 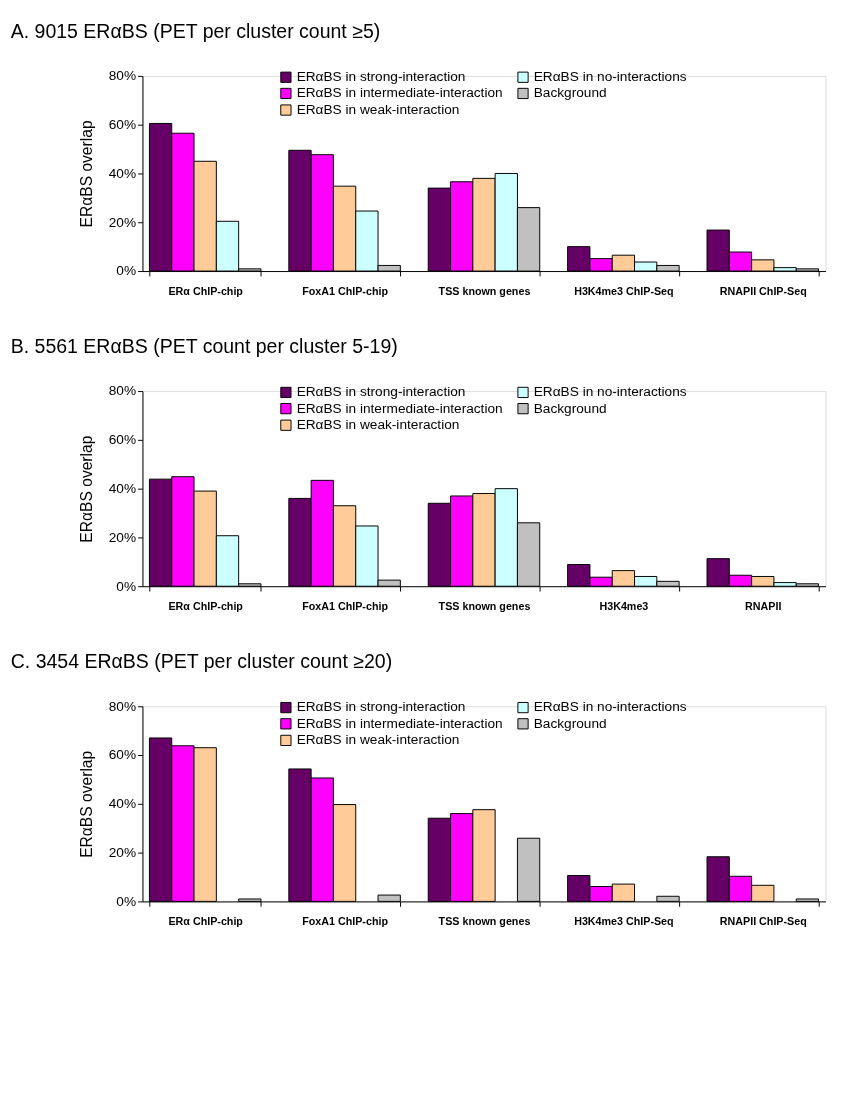 I want to click on x-tick-label: RNAPII, so click(x=763, y=606).